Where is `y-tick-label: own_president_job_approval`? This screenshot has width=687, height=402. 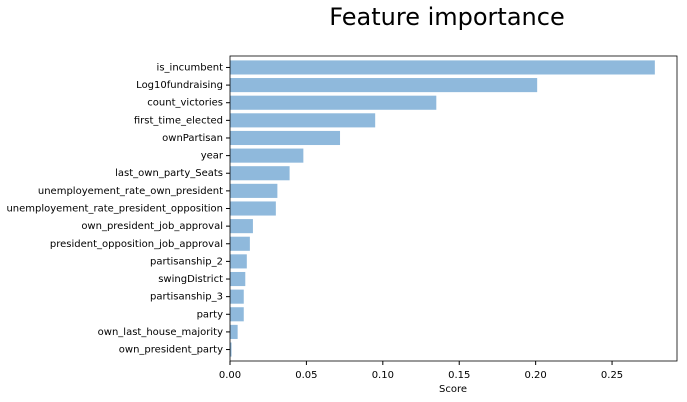
y-tick-label: own_president_job_approval is located at coordinates (152, 226).